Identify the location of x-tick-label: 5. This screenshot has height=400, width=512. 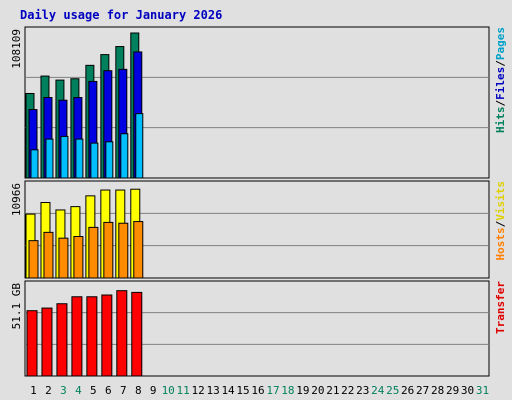
(93, 390).